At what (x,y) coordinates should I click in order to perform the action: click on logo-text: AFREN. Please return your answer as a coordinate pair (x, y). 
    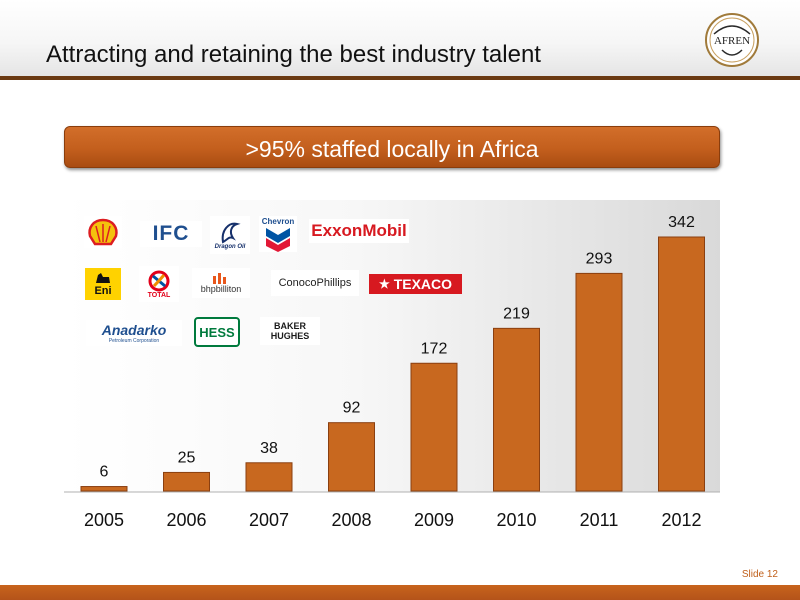
    Looking at the image, I should click on (732, 41).